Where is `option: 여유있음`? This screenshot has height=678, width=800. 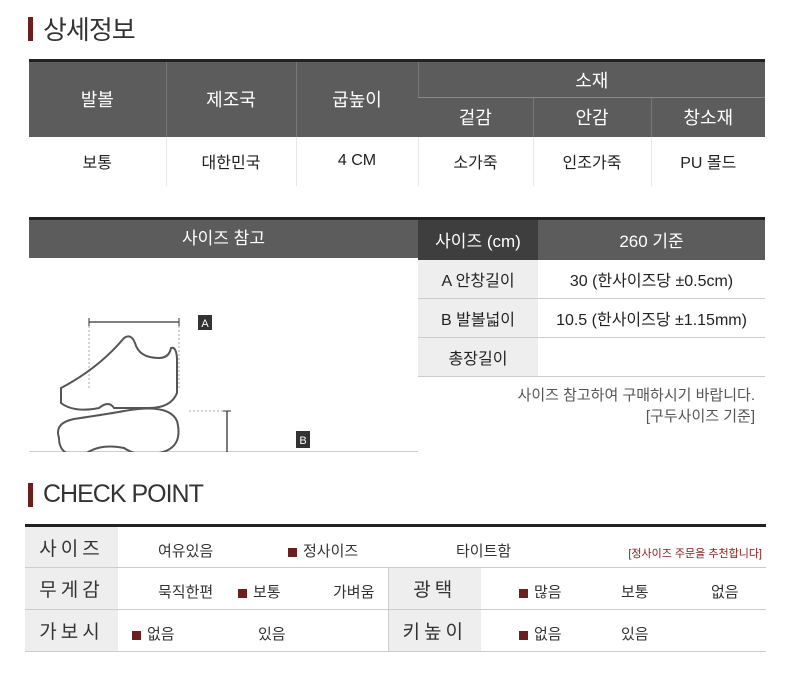
option: 여유있음 is located at coordinates (185, 550).